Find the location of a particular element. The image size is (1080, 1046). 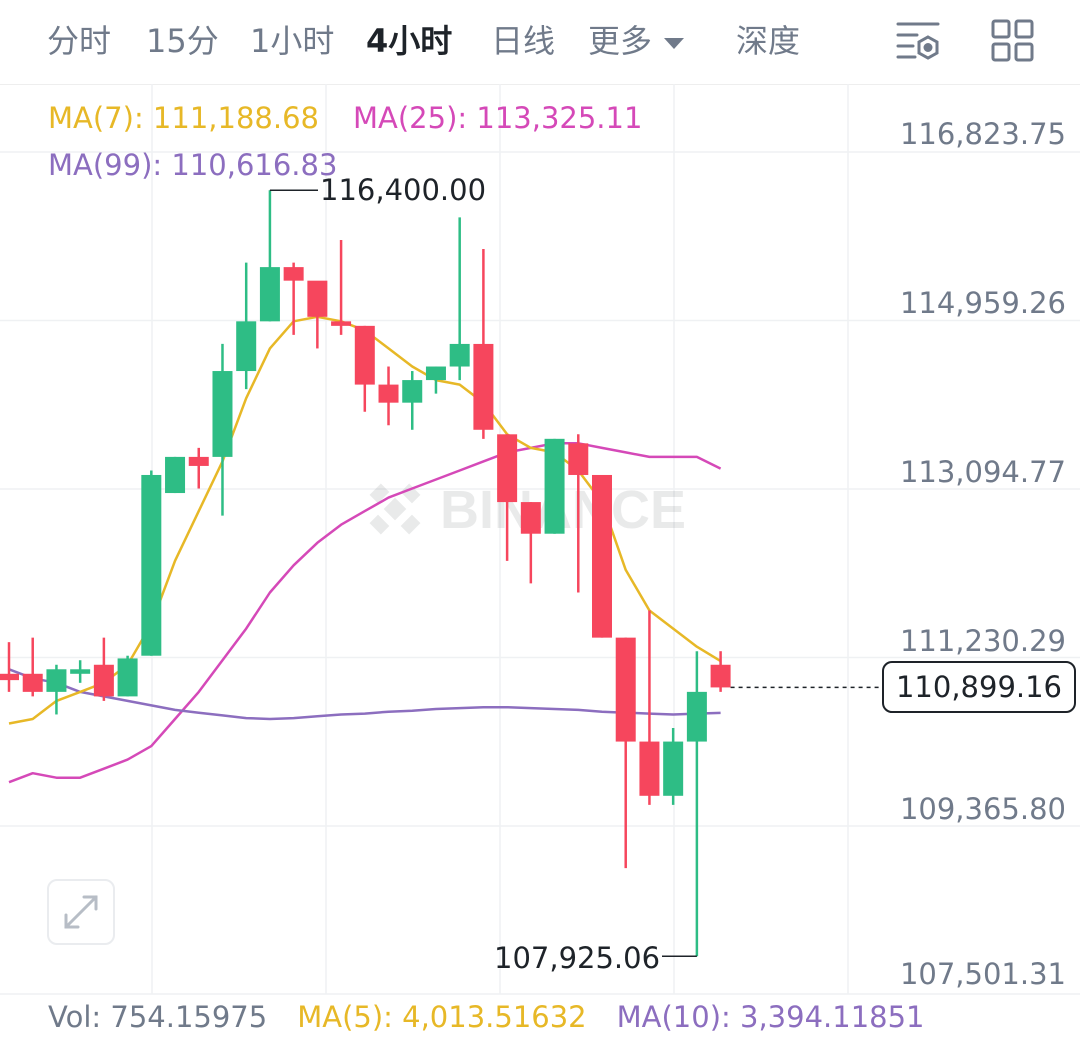

tab-1h: 1小时 is located at coordinates (292, 41).